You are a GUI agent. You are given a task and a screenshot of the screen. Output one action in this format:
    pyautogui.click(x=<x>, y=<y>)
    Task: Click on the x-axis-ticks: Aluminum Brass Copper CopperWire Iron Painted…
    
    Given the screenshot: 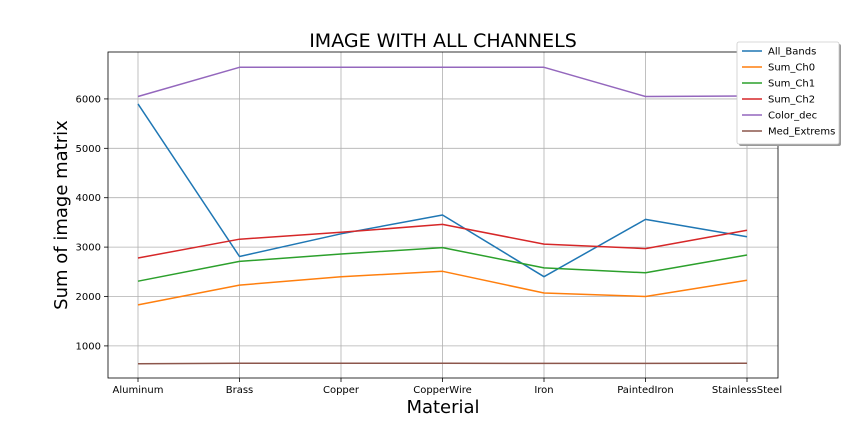 What is the action you would take?
    pyautogui.click(x=447, y=387)
    